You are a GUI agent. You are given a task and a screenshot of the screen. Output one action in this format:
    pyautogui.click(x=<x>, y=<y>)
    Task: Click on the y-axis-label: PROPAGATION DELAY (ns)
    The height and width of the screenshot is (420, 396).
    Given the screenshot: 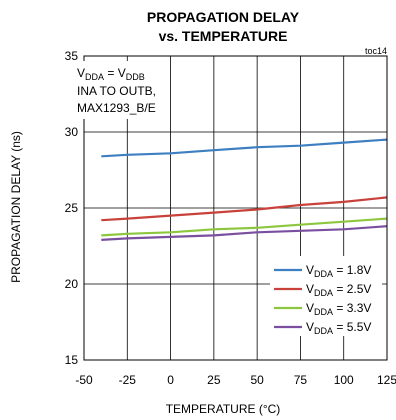 What is the action you would take?
    pyautogui.click(x=16, y=207)
    